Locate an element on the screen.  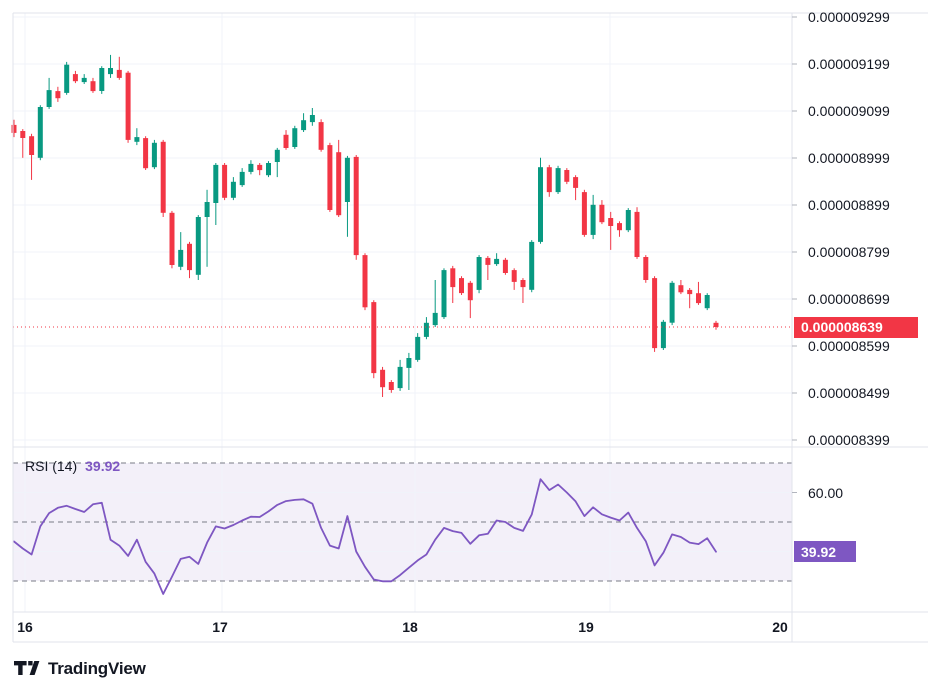
rsi-badge-text: 39.92 is located at coordinates (819, 551).